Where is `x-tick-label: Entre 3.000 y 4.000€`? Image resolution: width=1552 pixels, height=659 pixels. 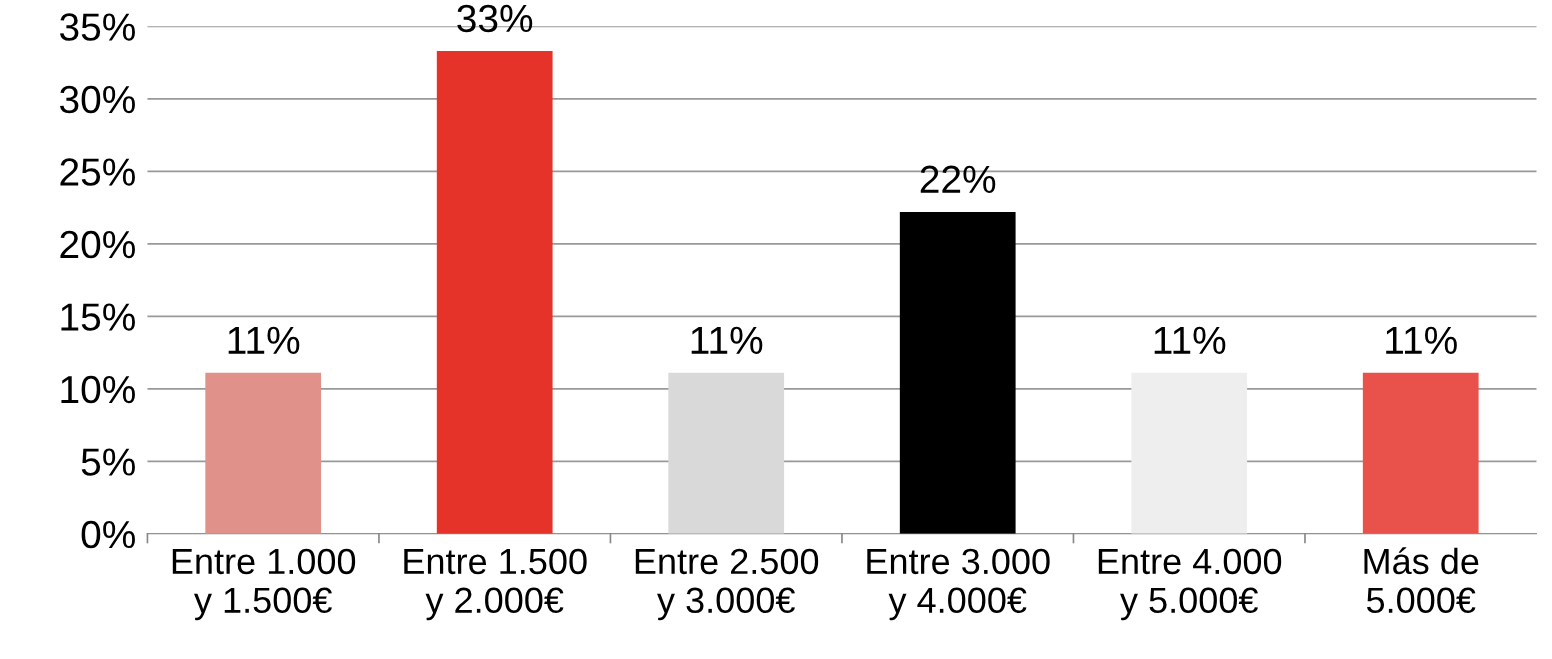 x-tick-label: Entre 3.000 y 4.000€ is located at coordinates (958, 584).